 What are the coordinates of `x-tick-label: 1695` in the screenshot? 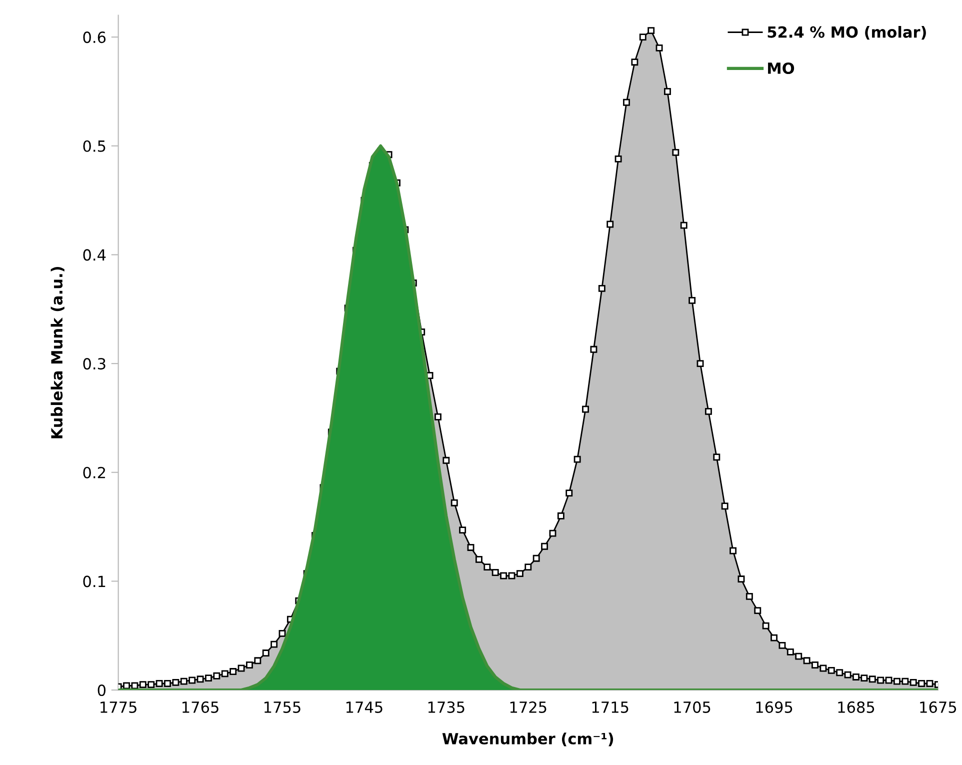 It's located at (774, 707).